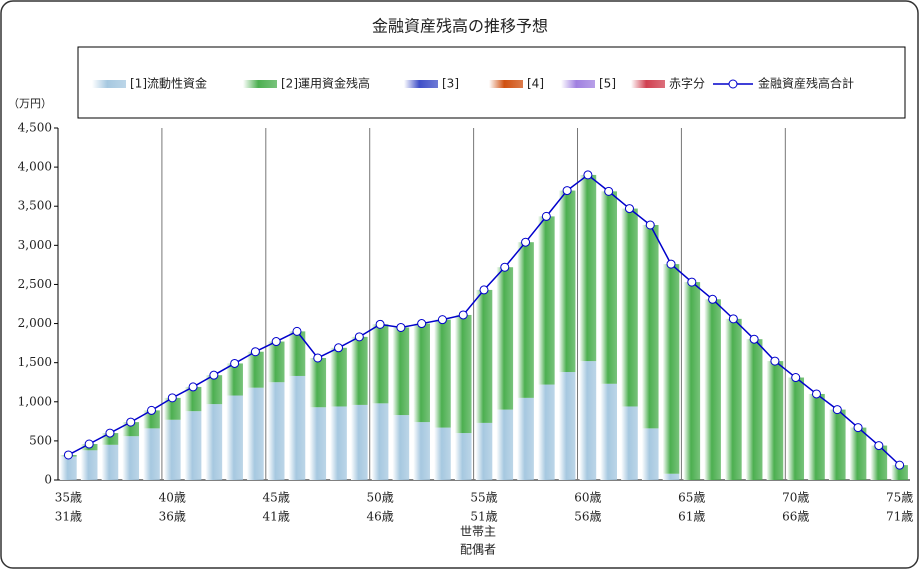 The image size is (920, 570). Describe the element at coordinates (35, 284) in the screenshot. I see `y-tick-label: 2,500` at that location.